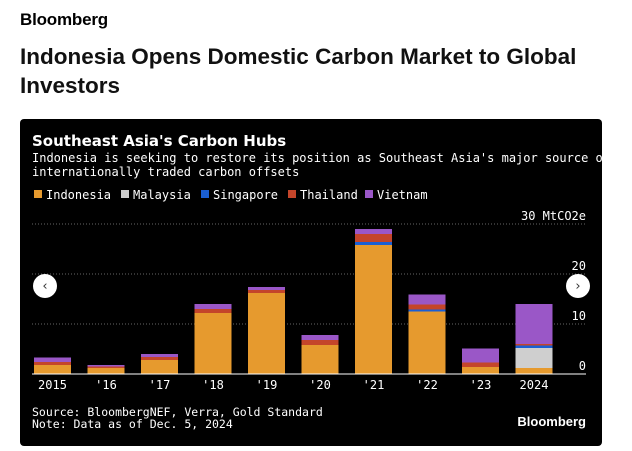  I want to click on x-tick-label-1: '16, so click(106, 385).